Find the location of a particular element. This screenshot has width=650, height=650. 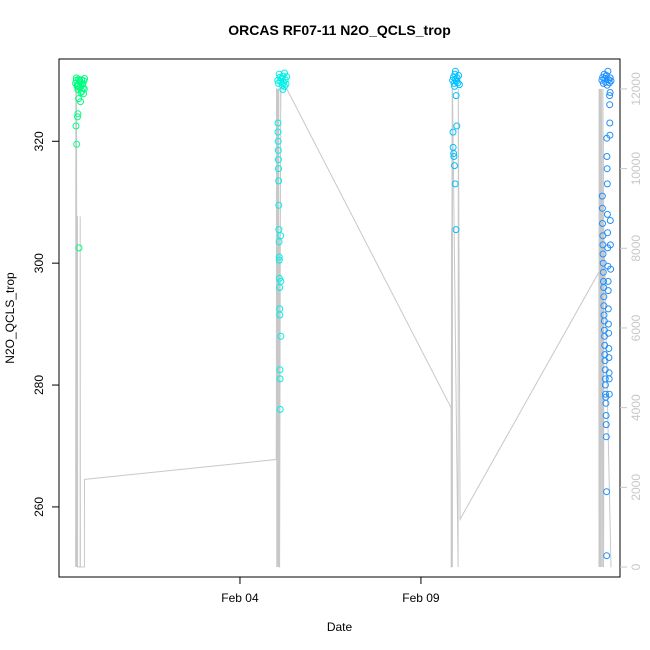

series-rf10 is located at coordinates (456, 150).